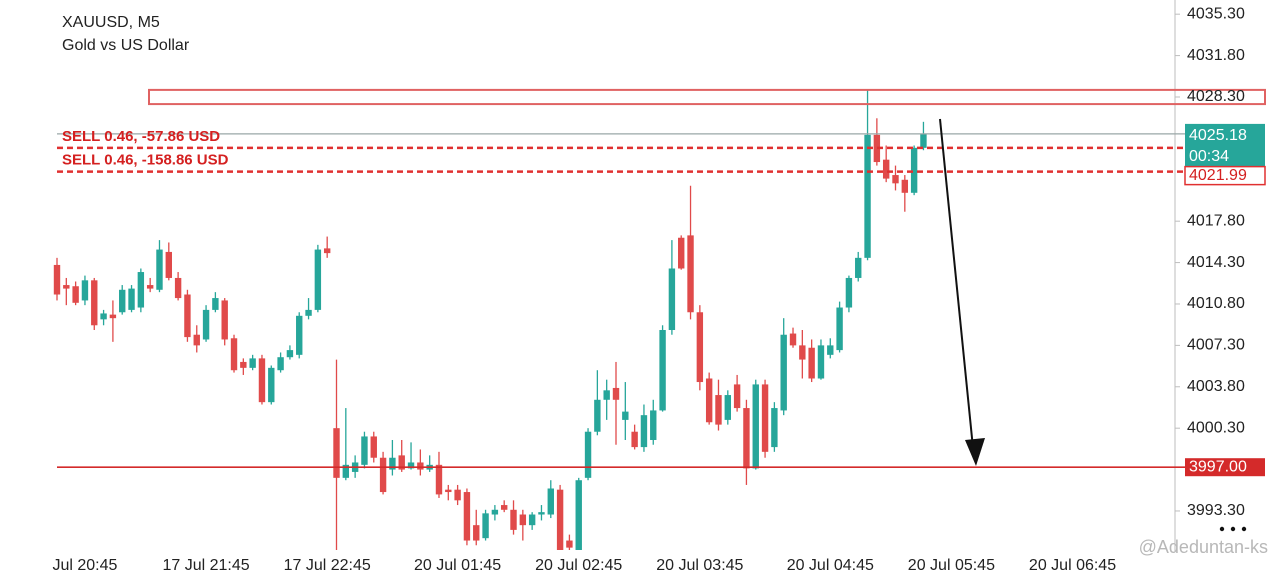 This screenshot has width=1280, height=578. I want to click on y-tick-label: 4017.80, so click(1216, 220).